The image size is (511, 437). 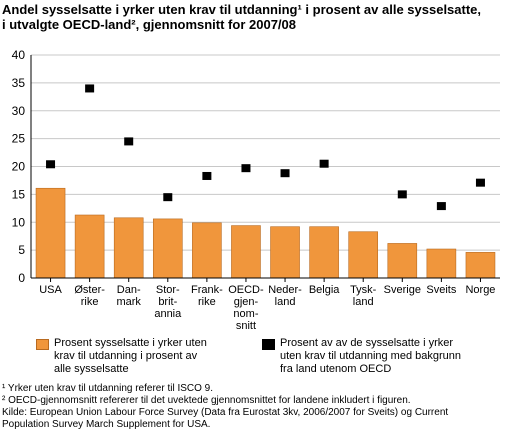 I want to click on legend-text-bars-line-3: alle sysselsatte, so click(x=91, y=369).